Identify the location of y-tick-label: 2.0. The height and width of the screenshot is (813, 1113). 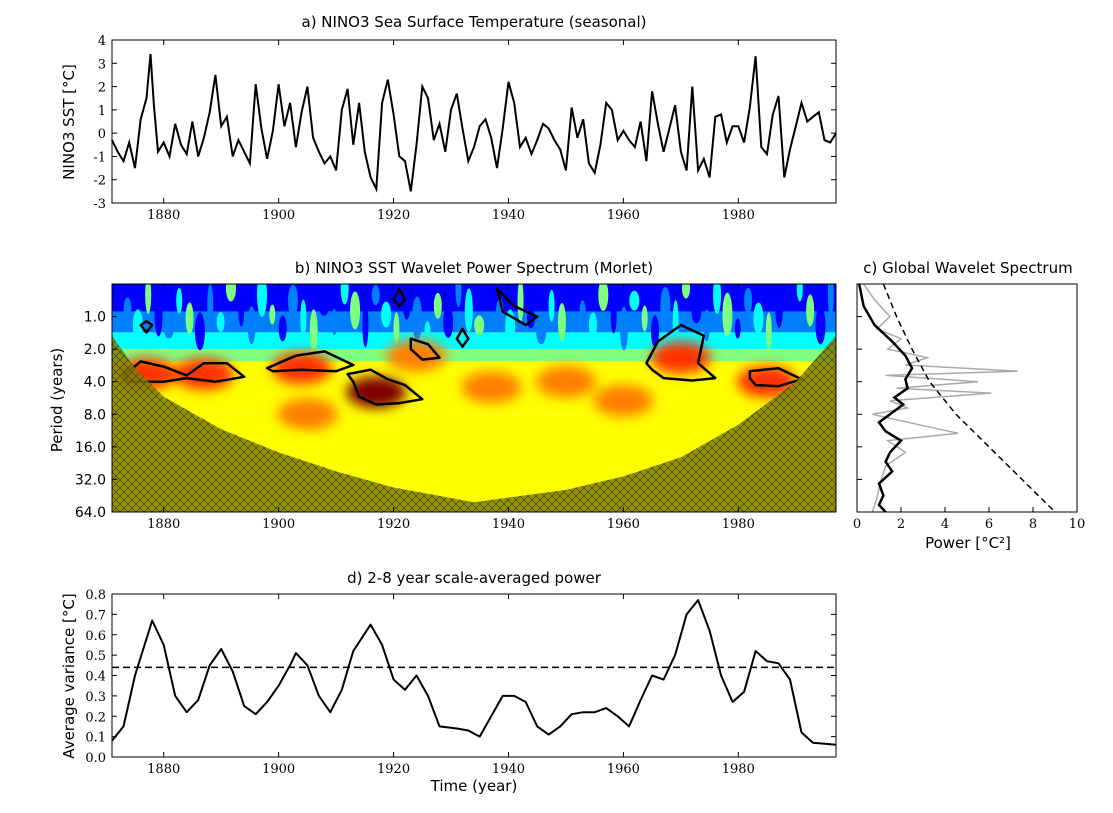
(95, 350).